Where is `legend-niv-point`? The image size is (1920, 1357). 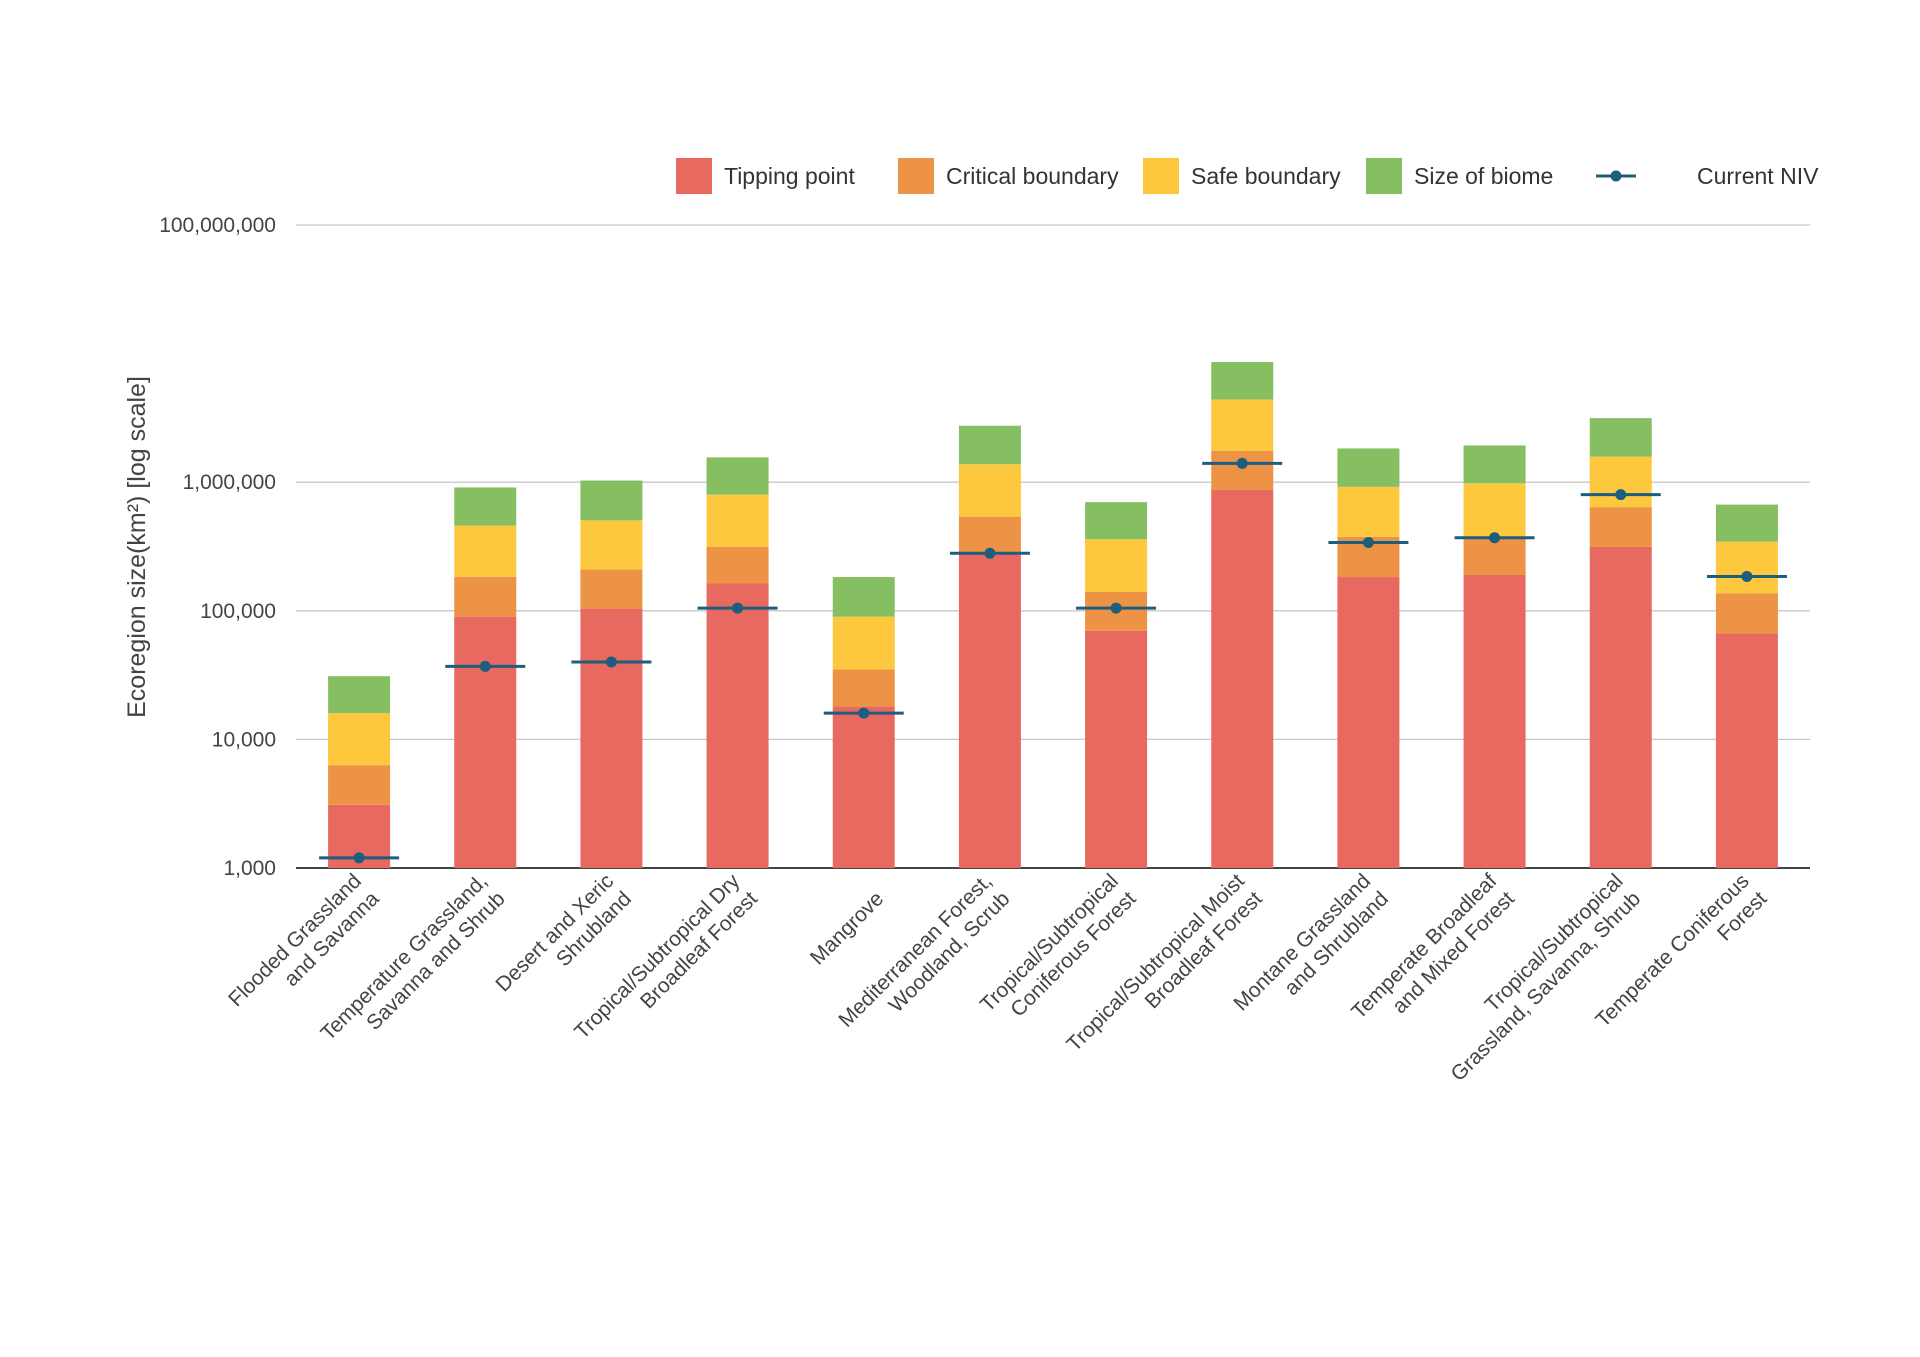 legend-niv-point is located at coordinates (1616, 176).